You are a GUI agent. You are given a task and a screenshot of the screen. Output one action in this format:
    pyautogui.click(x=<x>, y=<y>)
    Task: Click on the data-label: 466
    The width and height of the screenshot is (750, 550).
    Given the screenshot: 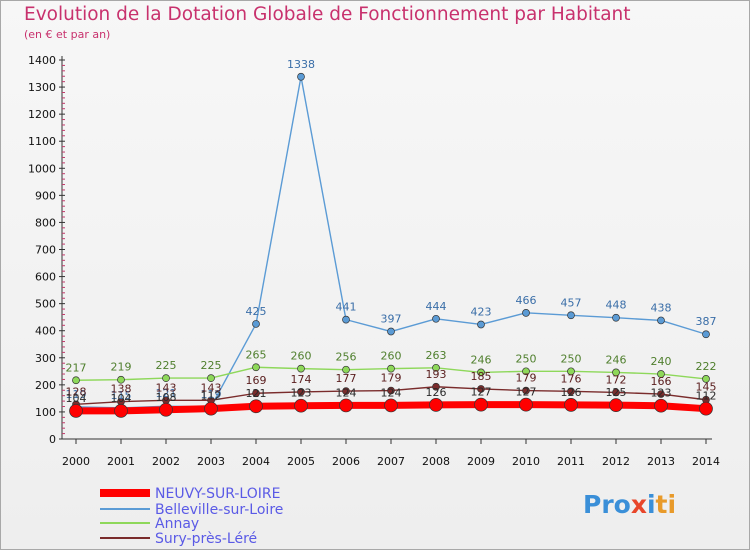 What is the action you would take?
    pyautogui.click(x=526, y=300)
    